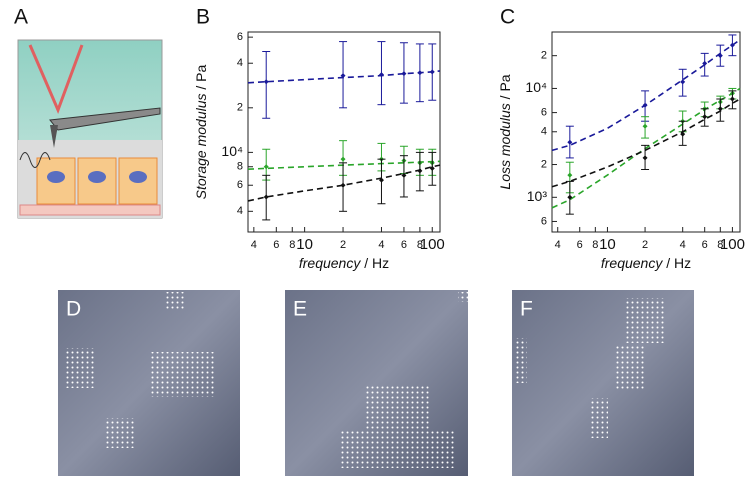 The image size is (748, 478). Describe the element at coordinates (526, 309) in the screenshot. I see `panel-label: F` at that location.